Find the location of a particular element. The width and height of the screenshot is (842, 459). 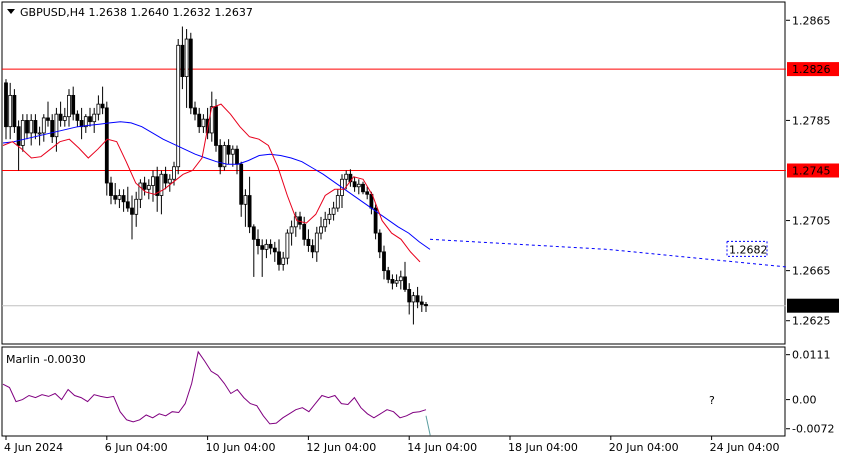

price-tick-label: 1.2785 is located at coordinates (811, 120).